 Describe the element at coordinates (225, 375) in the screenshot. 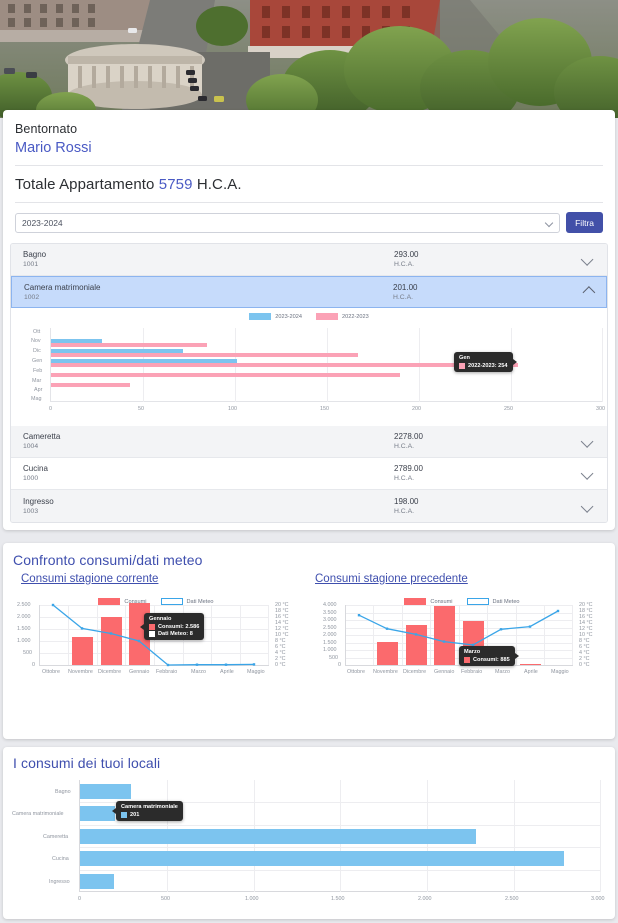

I see `bar-2022-2023-feb` at that location.